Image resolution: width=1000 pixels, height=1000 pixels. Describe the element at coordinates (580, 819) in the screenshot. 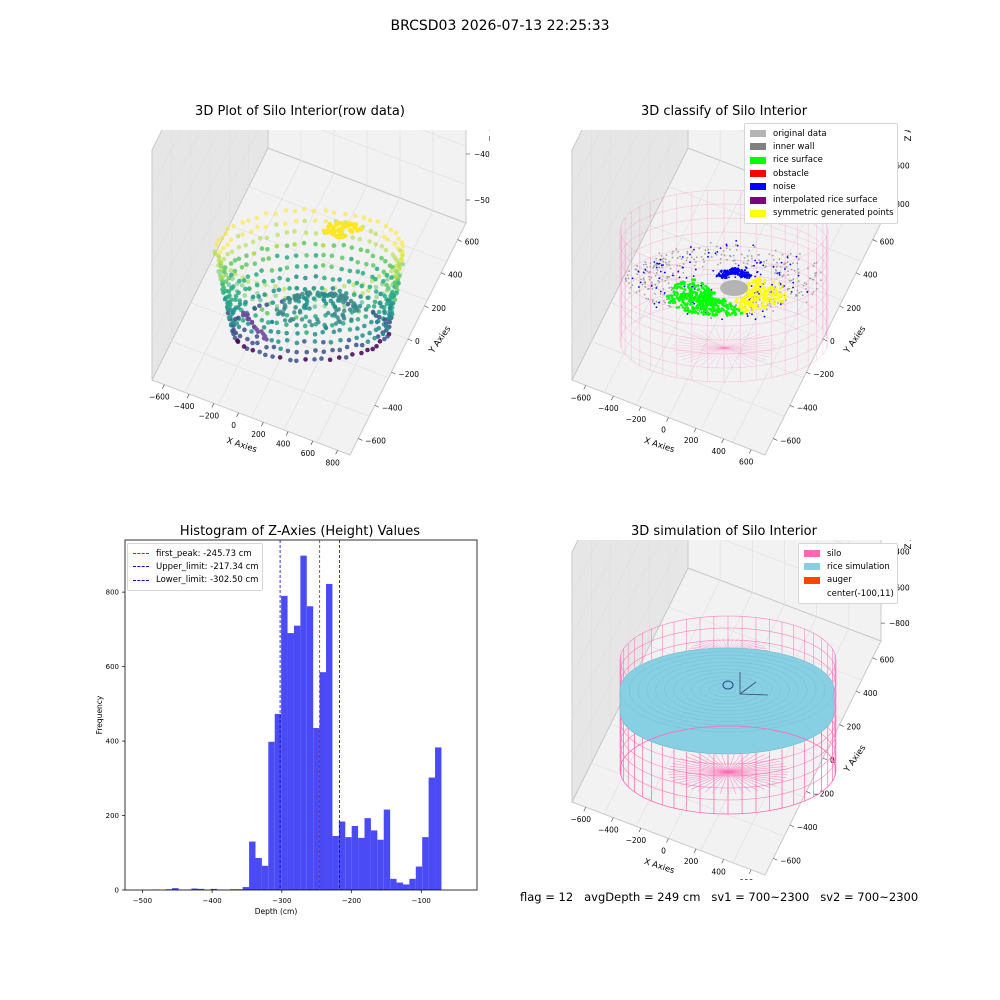

I see `x-tick-label: −600` at that location.